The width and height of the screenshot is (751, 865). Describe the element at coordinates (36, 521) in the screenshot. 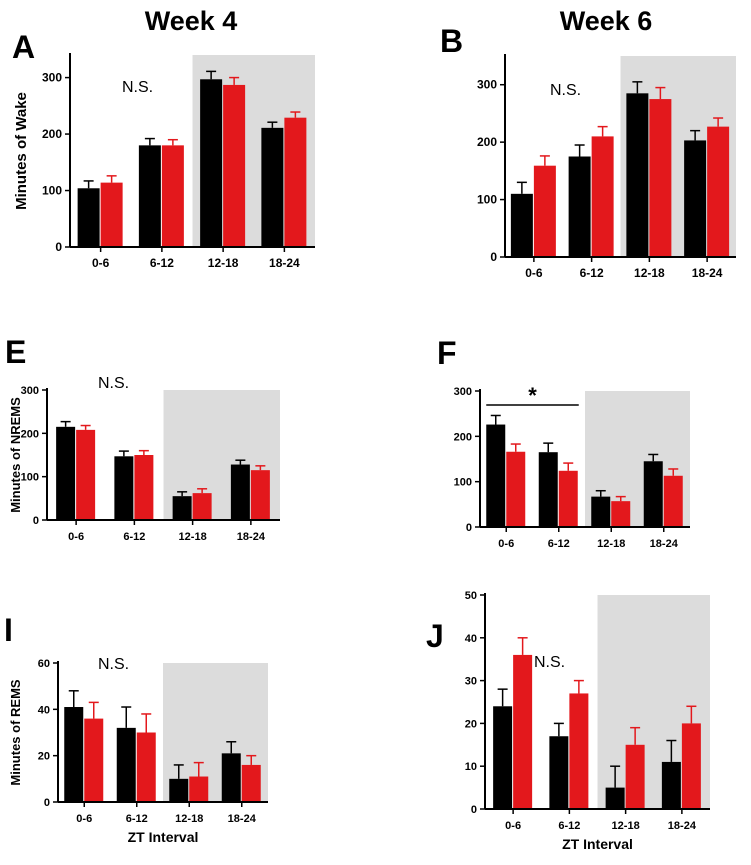

I see `panel-e-ytick-label: 0` at that location.